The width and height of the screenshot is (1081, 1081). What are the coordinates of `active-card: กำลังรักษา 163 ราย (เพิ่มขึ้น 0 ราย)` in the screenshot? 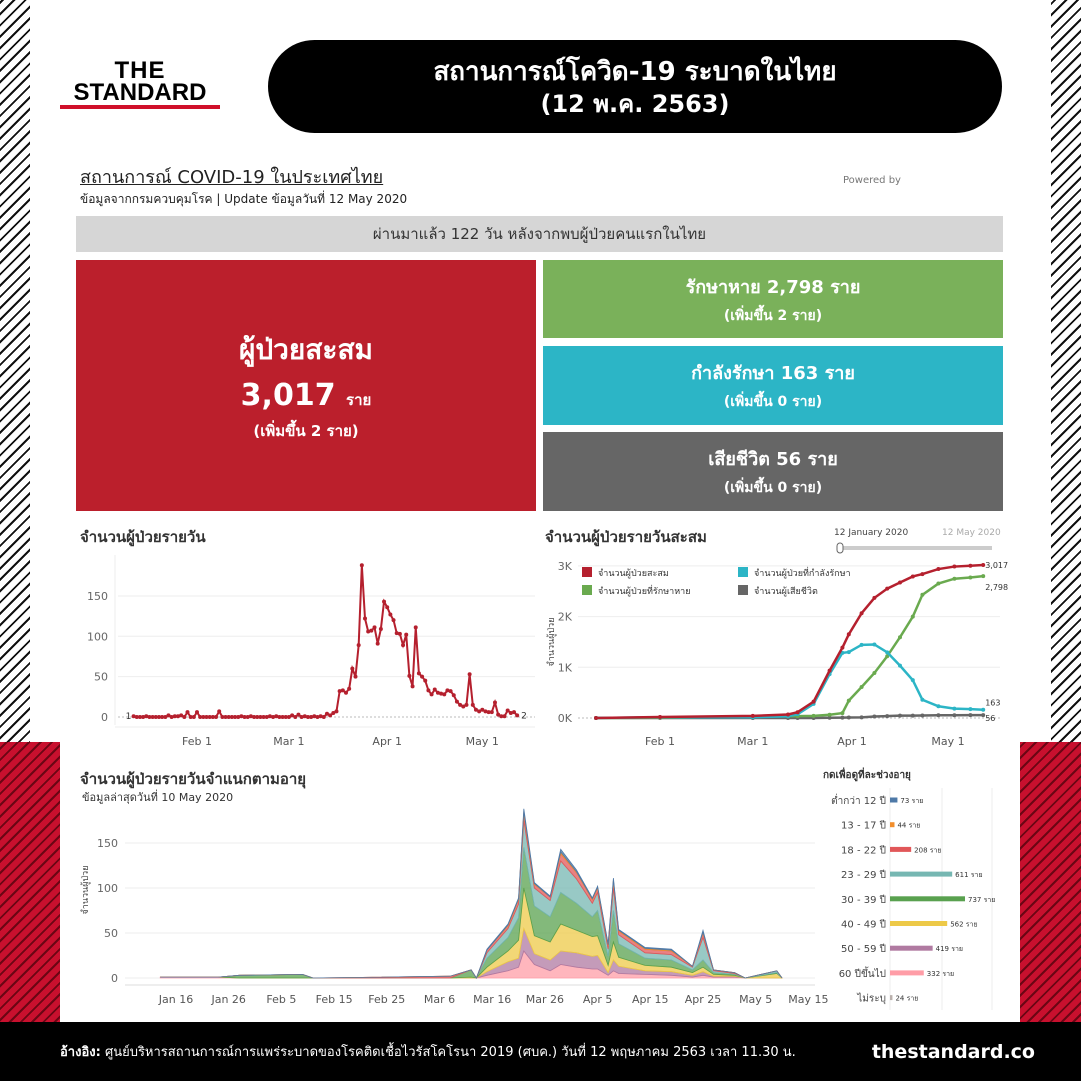 It's located at (773, 385).